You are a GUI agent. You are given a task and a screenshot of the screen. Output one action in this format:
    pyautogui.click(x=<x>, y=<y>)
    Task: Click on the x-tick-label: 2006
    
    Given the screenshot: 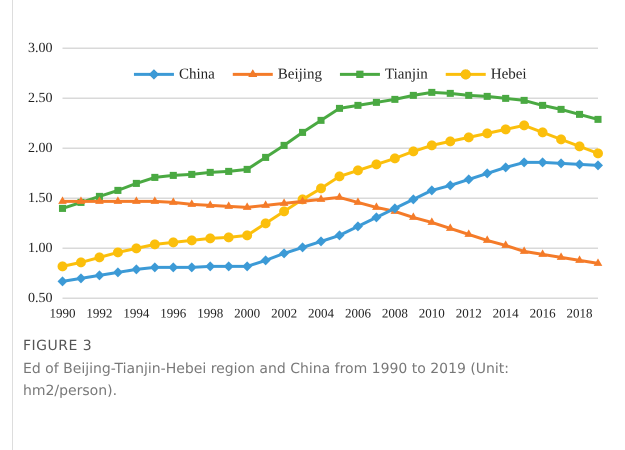 What is the action you would take?
    pyautogui.click(x=358, y=313)
    